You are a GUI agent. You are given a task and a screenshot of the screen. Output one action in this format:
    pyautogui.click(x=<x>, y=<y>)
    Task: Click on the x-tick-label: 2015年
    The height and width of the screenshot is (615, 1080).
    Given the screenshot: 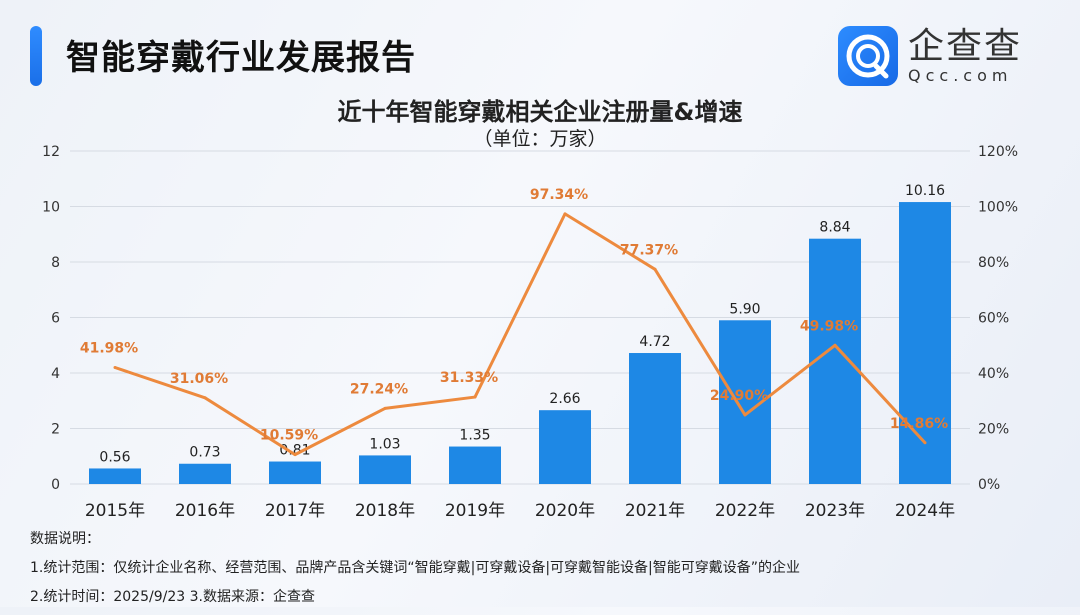 What is the action you would take?
    pyautogui.click(x=115, y=511)
    